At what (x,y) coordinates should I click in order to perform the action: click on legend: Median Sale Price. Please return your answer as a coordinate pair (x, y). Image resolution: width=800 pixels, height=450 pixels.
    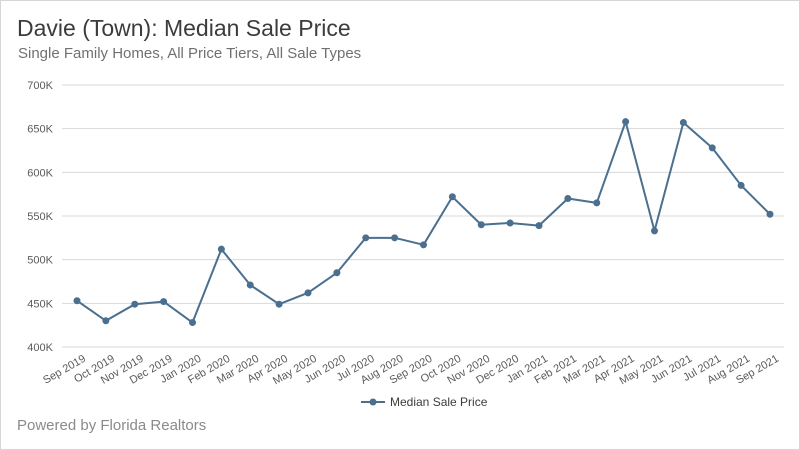
    Looking at the image, I should click on (424, 402).